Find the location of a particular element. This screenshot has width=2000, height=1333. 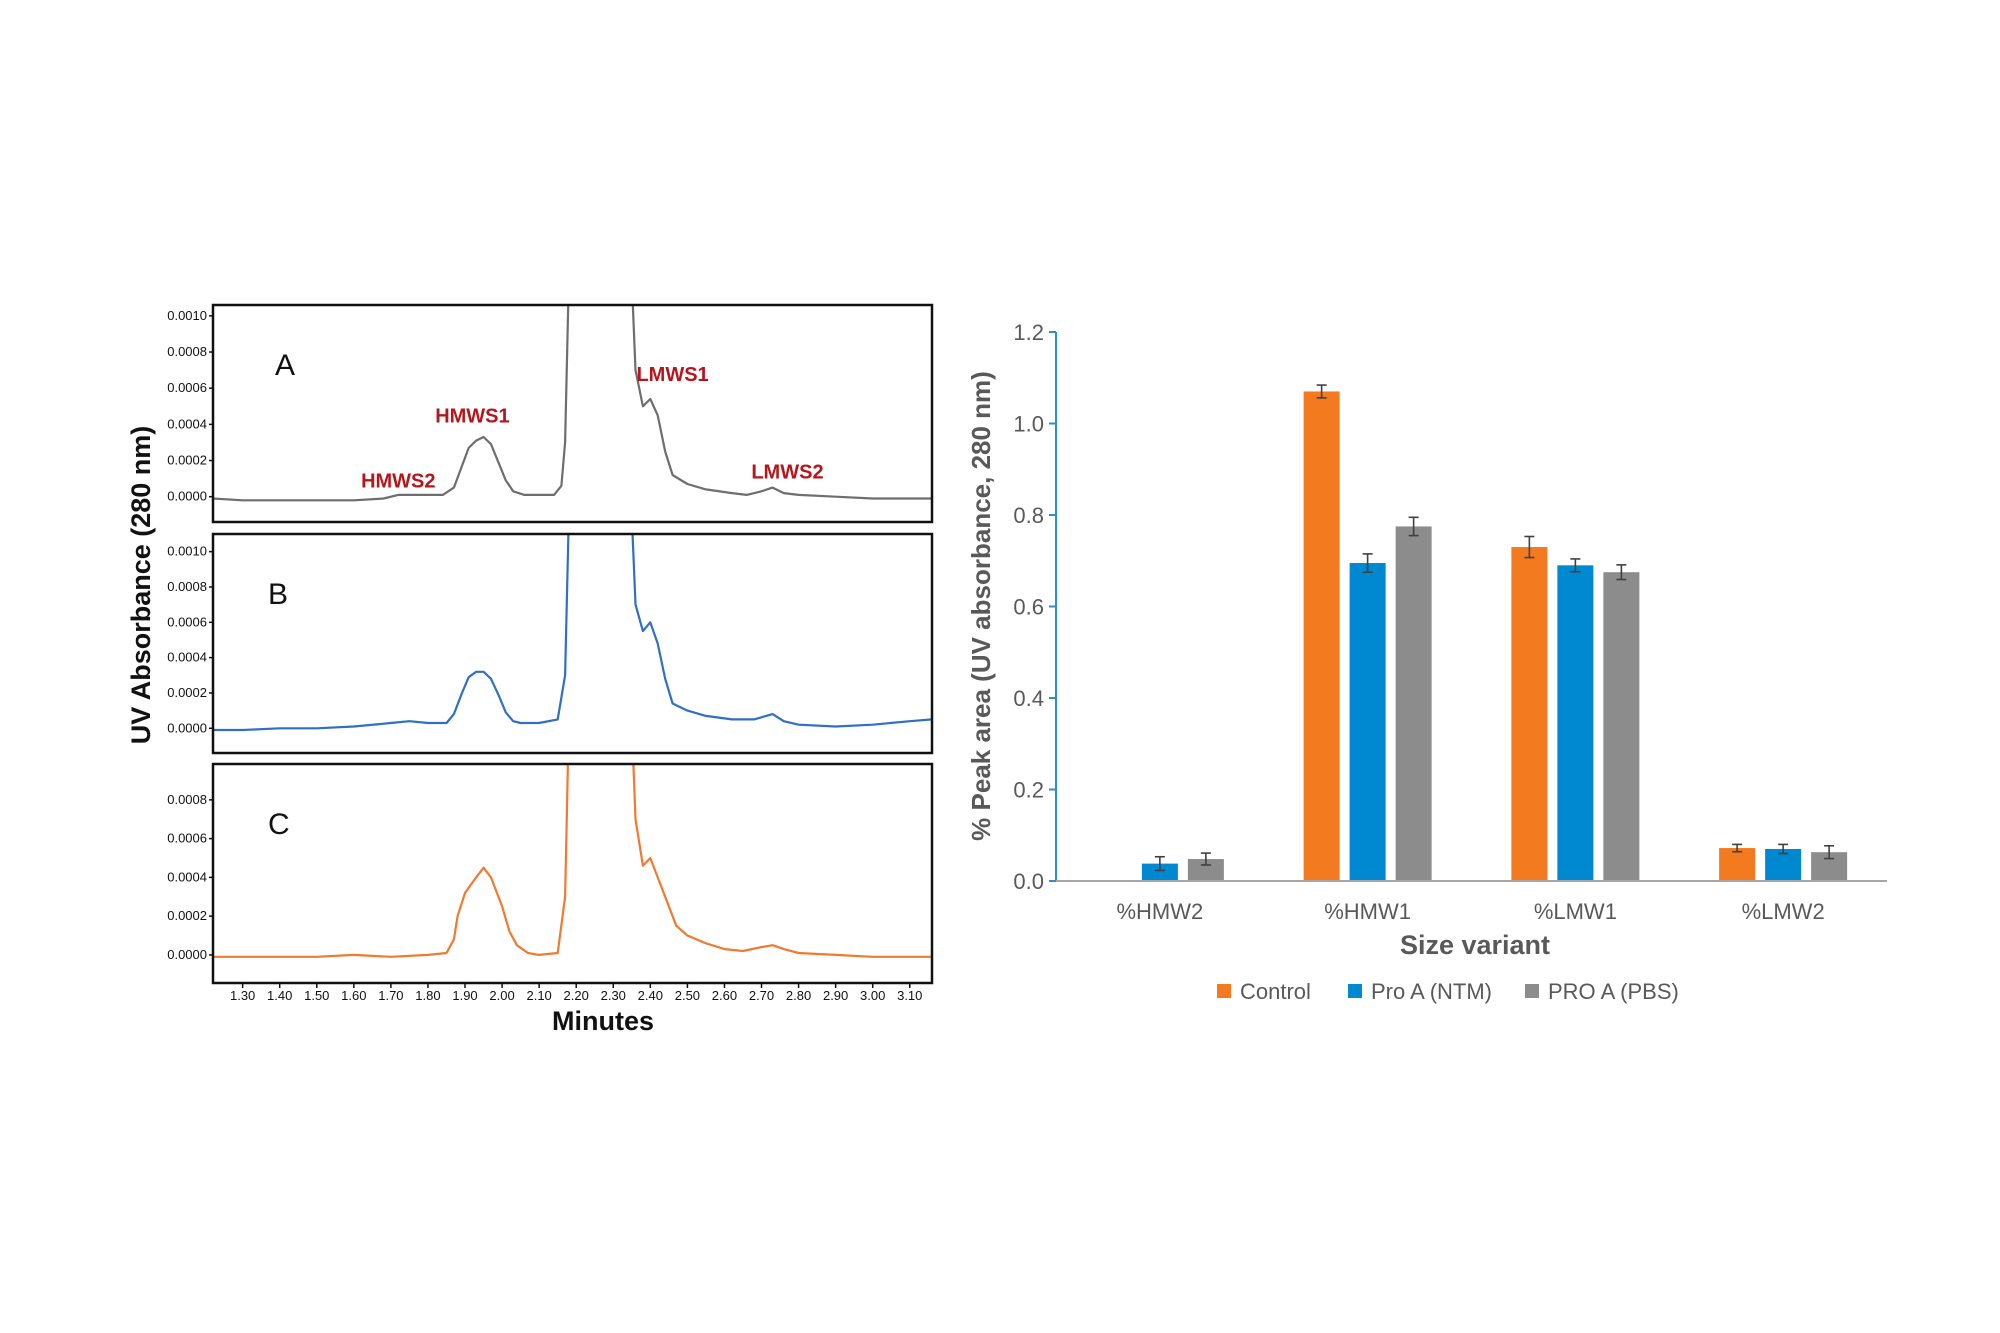

x-tick-label: 2.10 is located at coordinates (538, 995).